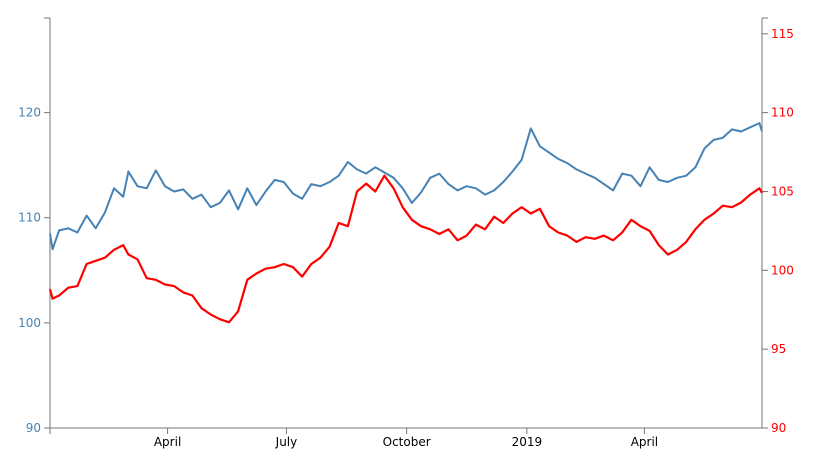 The image size is (819, 475). Describe the element at coordinates (29, 323) in the screenshot. I see `left-tick-label: 100` at that location.